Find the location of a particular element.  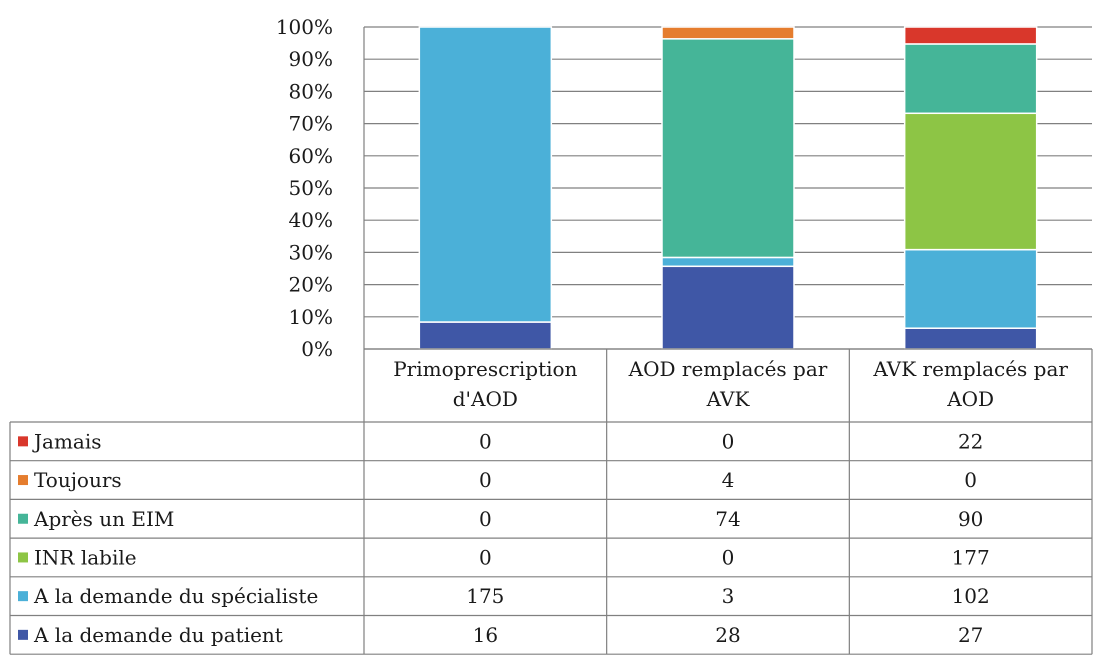

category-label: AOD is located at coordinates (970, 399).